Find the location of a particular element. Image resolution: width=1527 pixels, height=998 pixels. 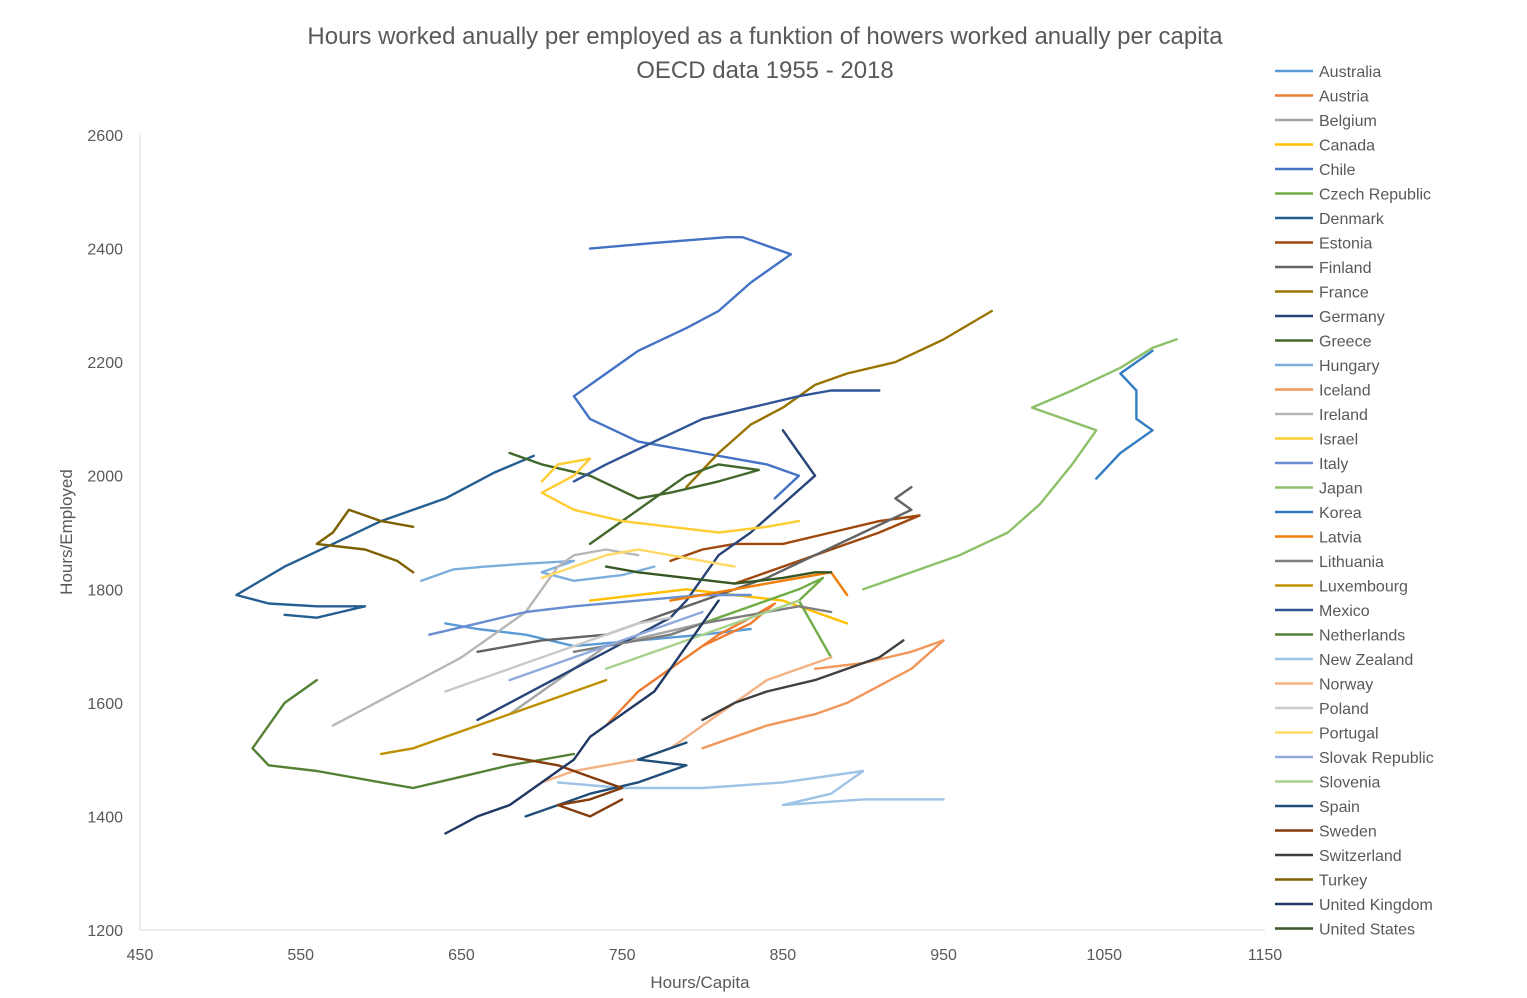

x-tick-label: 850 is located at coordinates (783, 955).